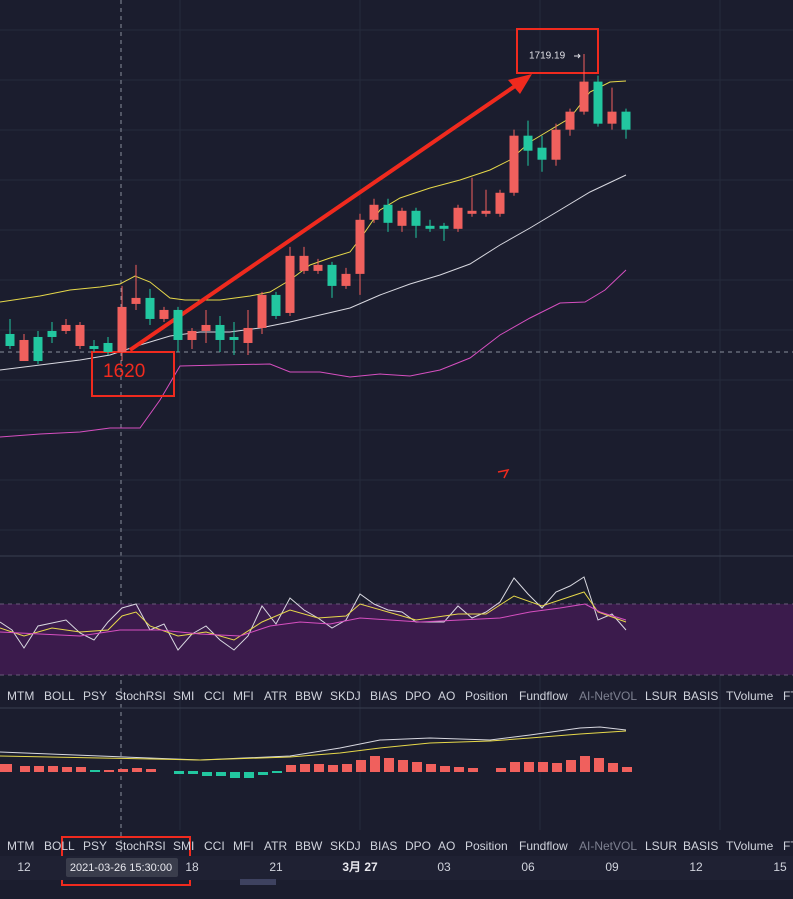  What do you see at coordinates (360, 867) in the screenshot?
I see `x-axis-label: 3月 27` at bounding box center [360, 867].